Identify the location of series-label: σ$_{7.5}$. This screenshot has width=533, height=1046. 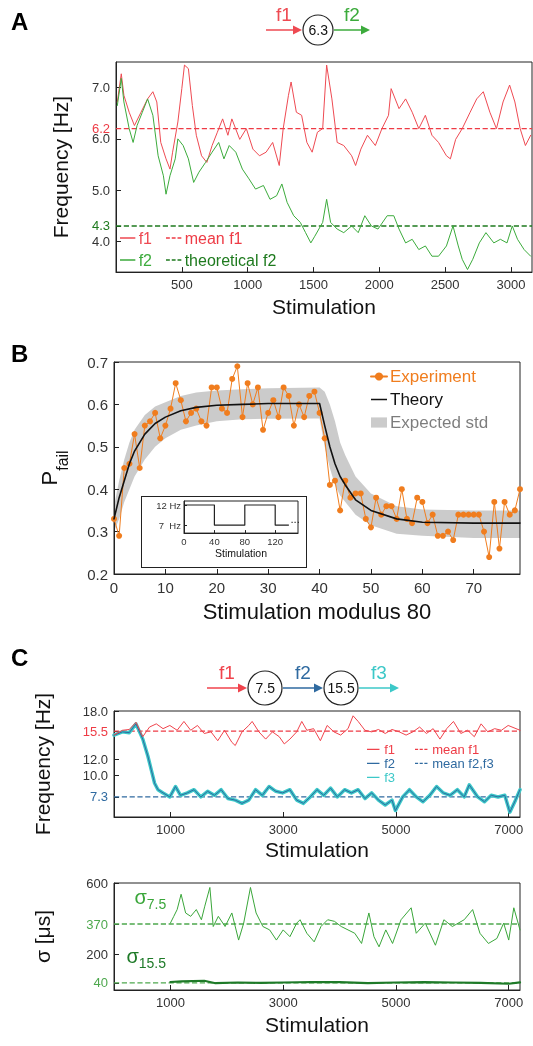
(150, 899).